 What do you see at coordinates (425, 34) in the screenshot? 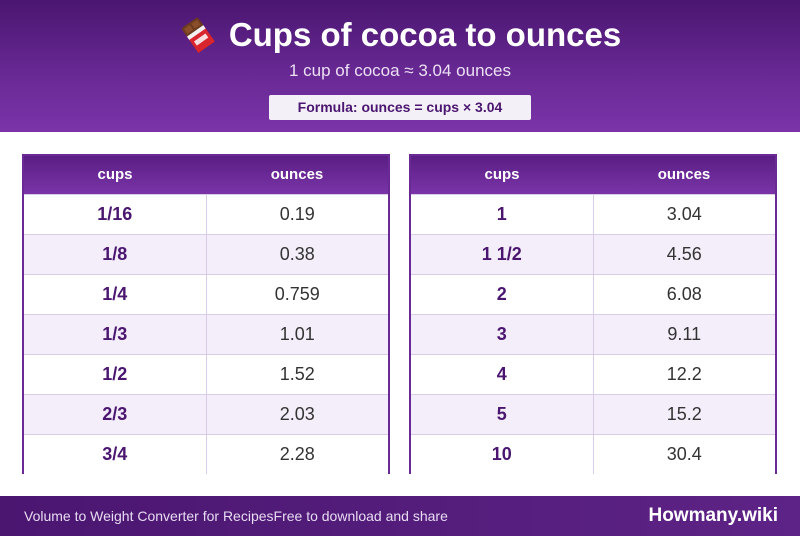
I see `page-title: Cups of cocoa to ounces` at bounding box center [425, 34].